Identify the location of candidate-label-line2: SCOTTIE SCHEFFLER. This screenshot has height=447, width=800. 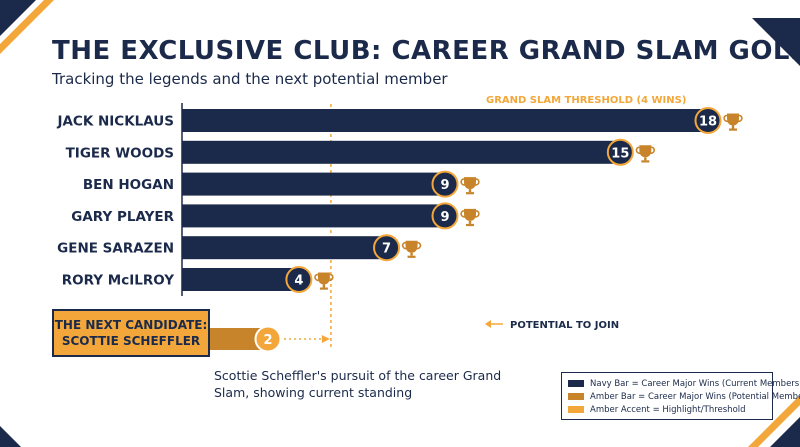
(131, 341).